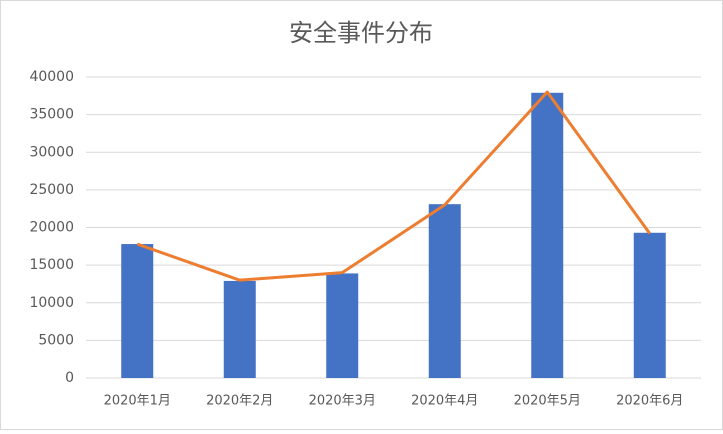  What do you see at coordinates (51, 228) in the screenshot?
I see `y-tick-label: 20000` at bounding box center [51, 228].